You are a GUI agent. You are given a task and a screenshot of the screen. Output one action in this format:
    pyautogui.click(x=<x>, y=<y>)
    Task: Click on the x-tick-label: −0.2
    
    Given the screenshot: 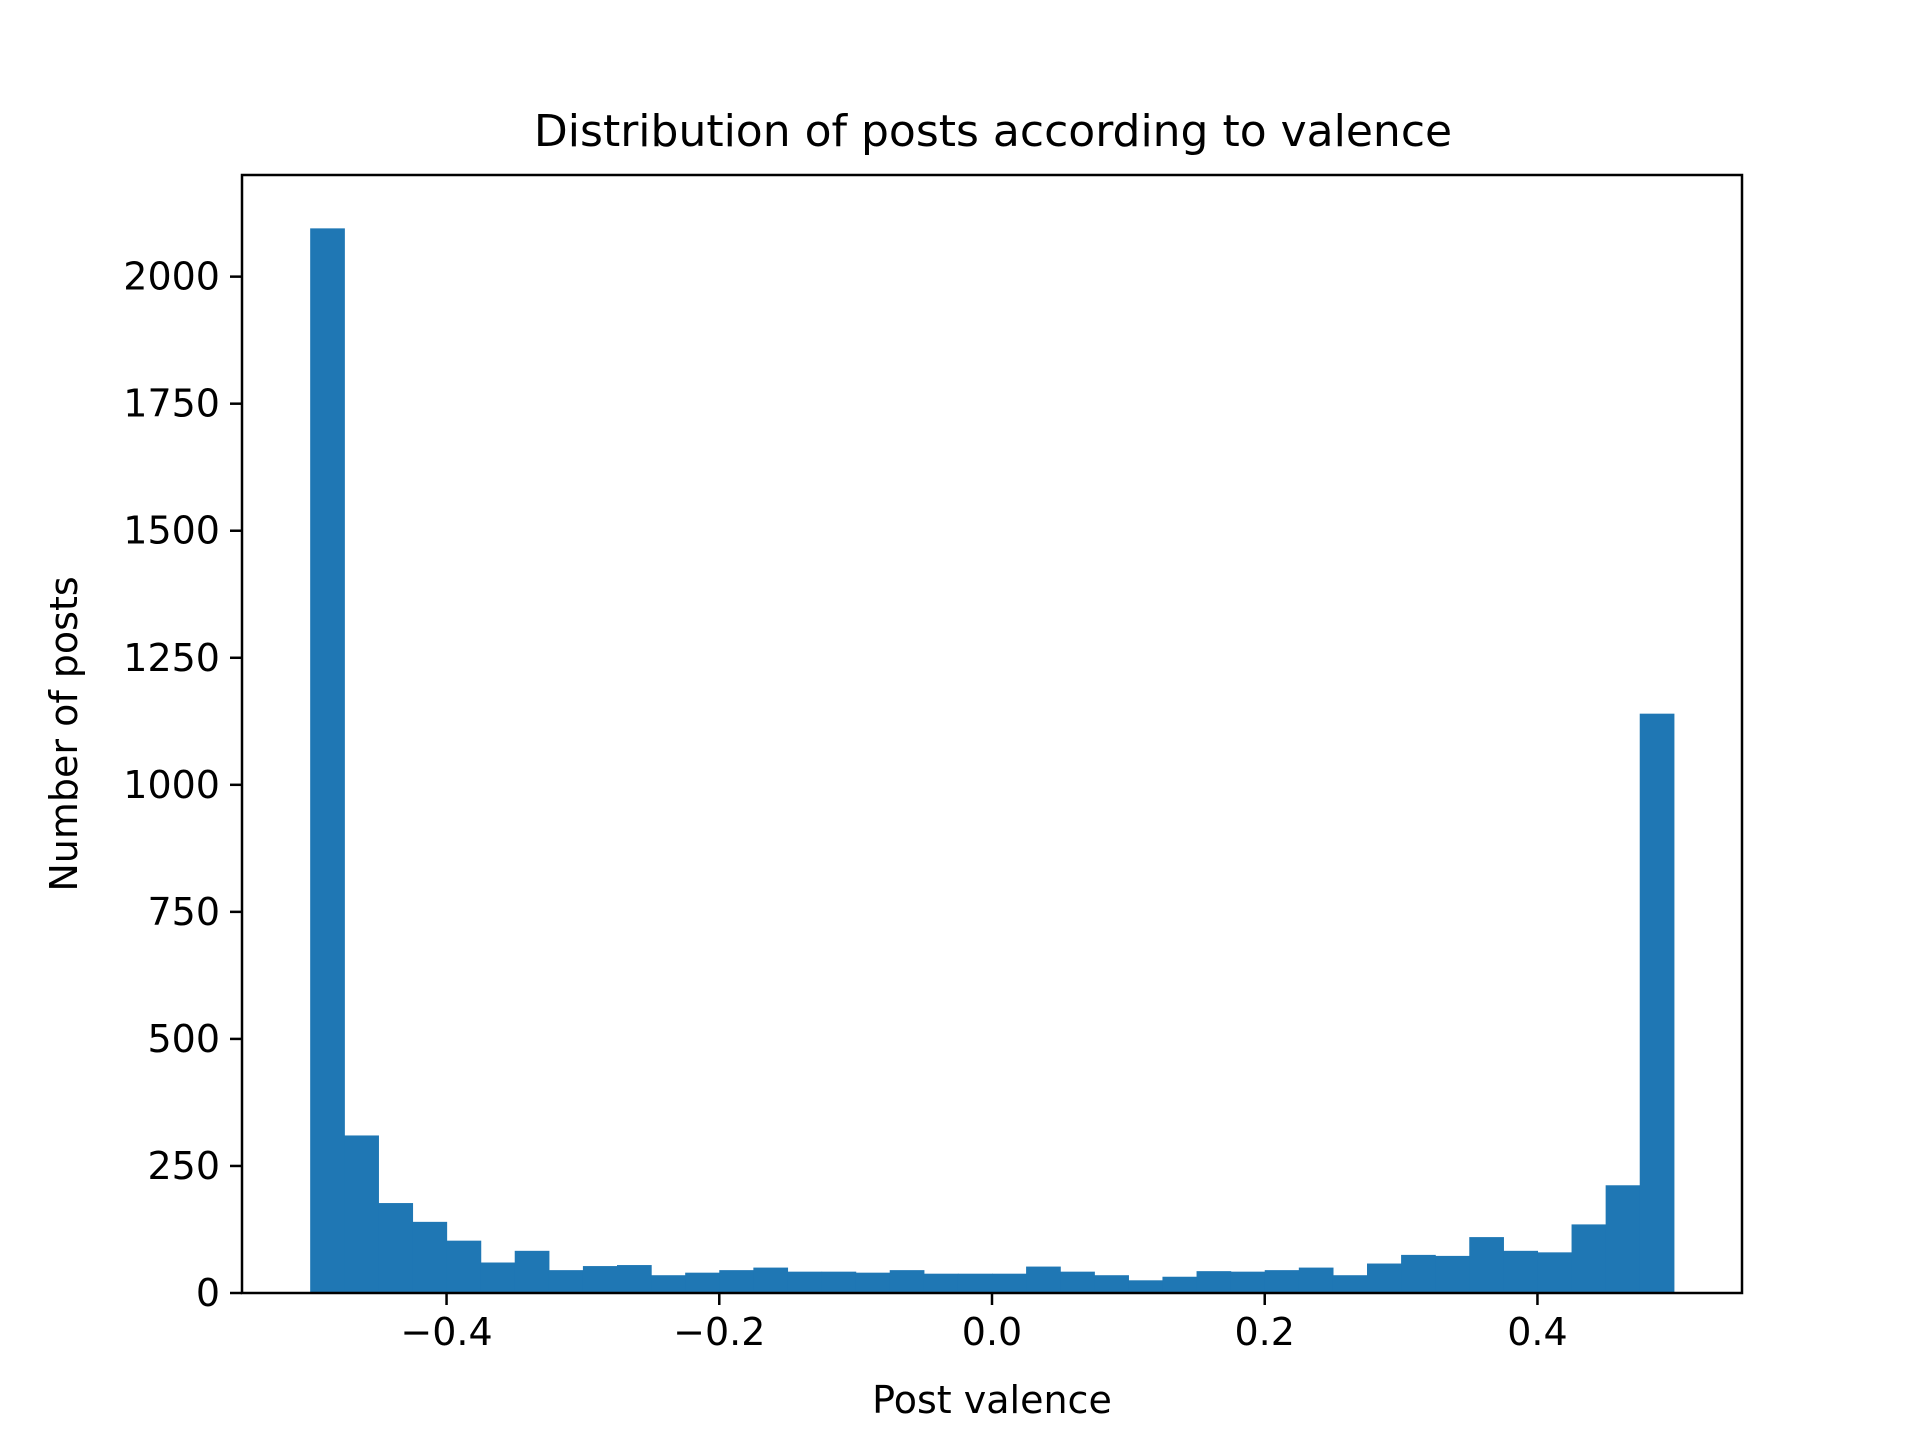 What is the action you would take?
    pyautogui.click(x=719, y=1332)
    